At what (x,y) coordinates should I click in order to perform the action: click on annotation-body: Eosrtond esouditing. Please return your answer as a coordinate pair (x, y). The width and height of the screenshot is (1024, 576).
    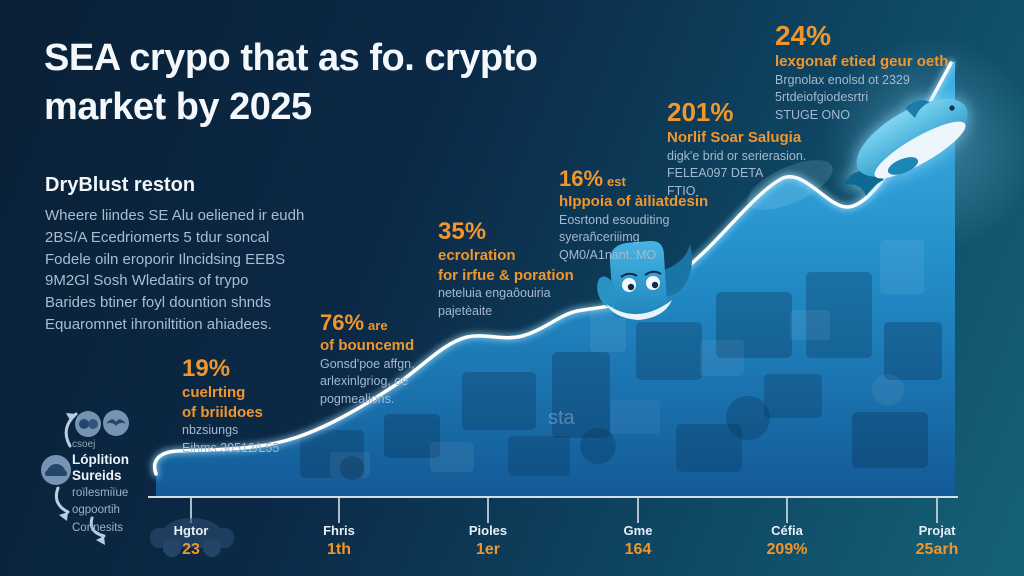
    Looking at the image, I should click on (614, 219).